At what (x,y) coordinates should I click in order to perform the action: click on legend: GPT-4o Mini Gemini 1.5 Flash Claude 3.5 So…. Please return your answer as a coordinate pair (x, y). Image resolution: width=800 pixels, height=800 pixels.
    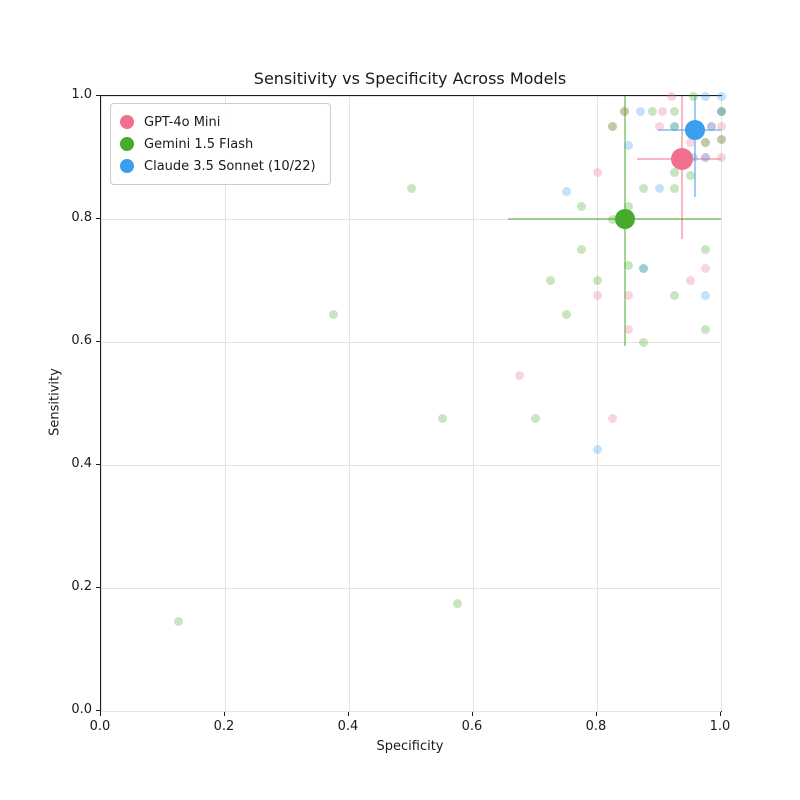
    Looking at the image, I should click on (220, 144).